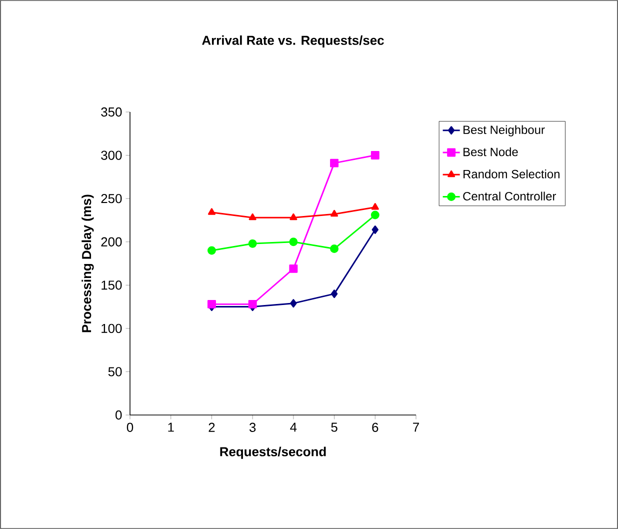 This screenshot has height=529, width=618. What do you see at coordinates (112, 329) in the screenshot?
I see `y-tick-label: 100` at bounding box center [112, 329].